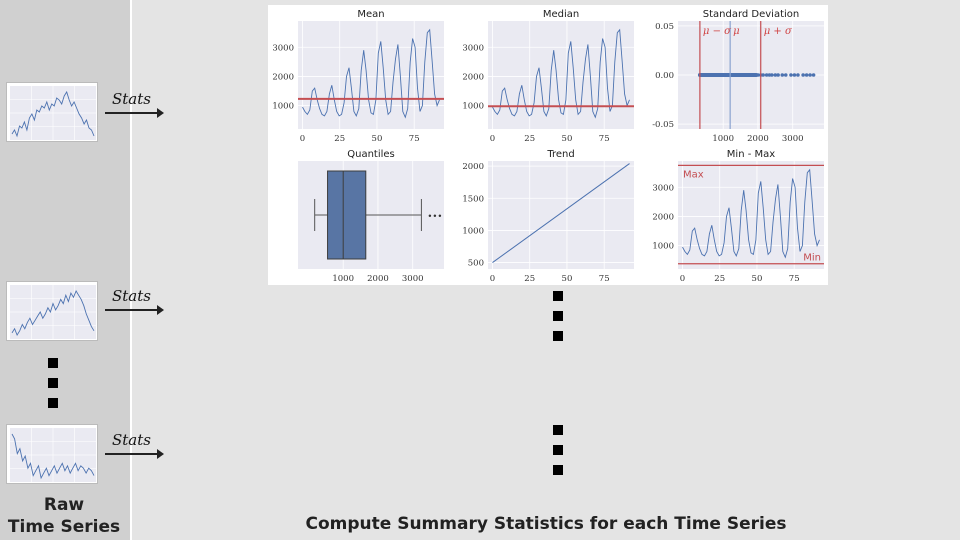  Describe the element at coordinates (561, 14) in the screenshot. I see `subplot-title: Median` at that location.